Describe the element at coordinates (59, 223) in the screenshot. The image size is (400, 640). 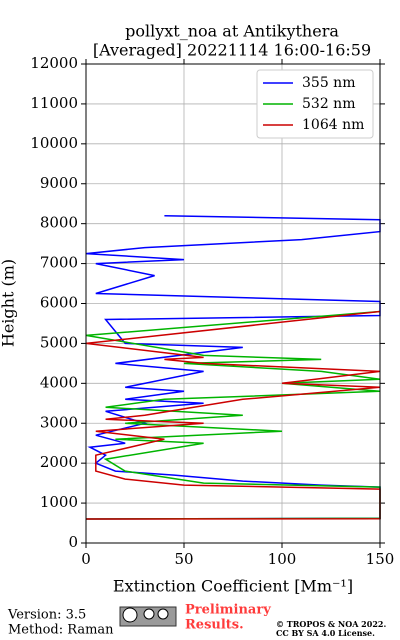
I see `y-tick-label: 8000` at that location.